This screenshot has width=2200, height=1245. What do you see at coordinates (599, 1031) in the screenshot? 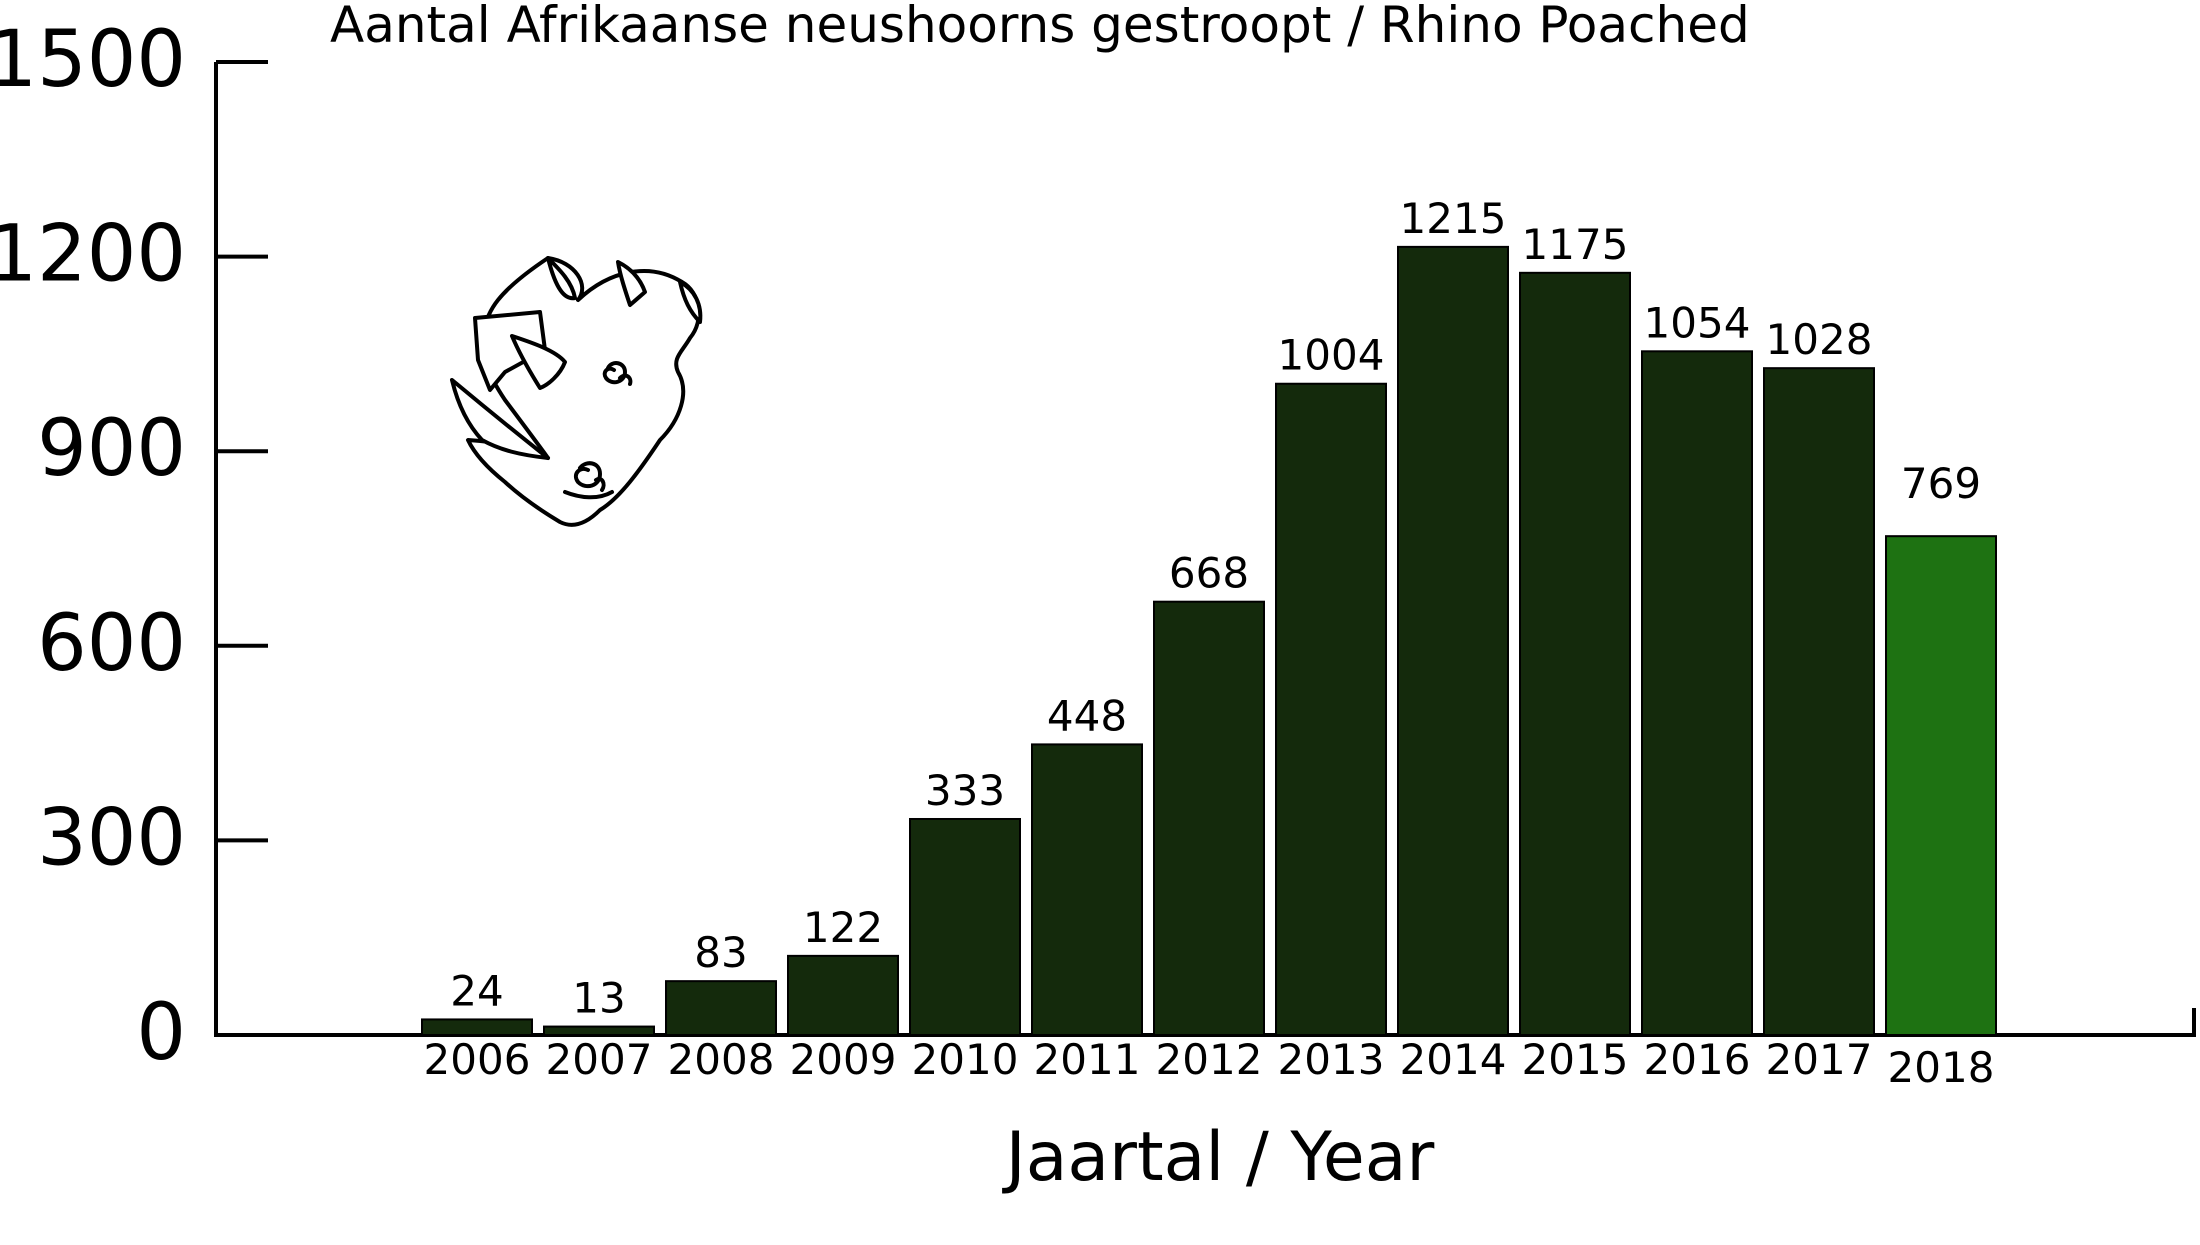
I see `bar-2007` at bounding box center [599, 1031].